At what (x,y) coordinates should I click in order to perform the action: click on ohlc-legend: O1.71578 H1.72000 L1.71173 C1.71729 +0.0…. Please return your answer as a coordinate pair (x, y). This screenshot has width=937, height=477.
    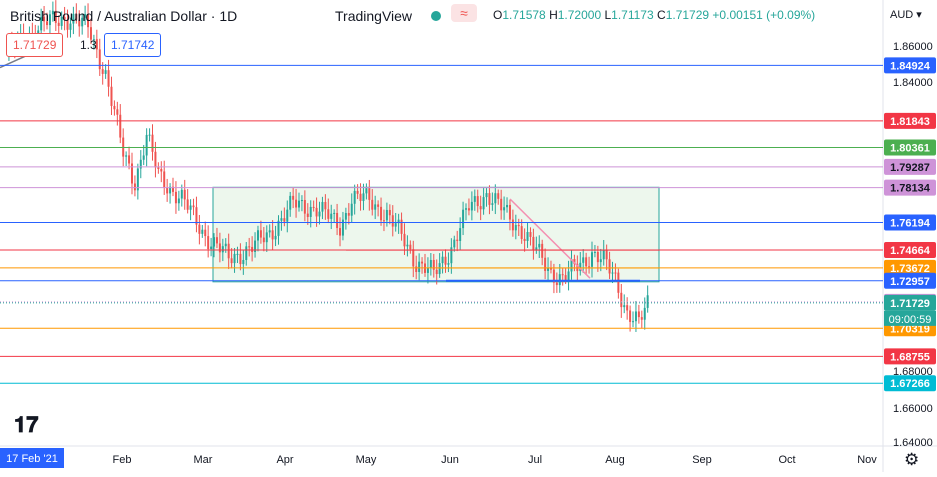
    Looking at the image, I should click on (654, 15).